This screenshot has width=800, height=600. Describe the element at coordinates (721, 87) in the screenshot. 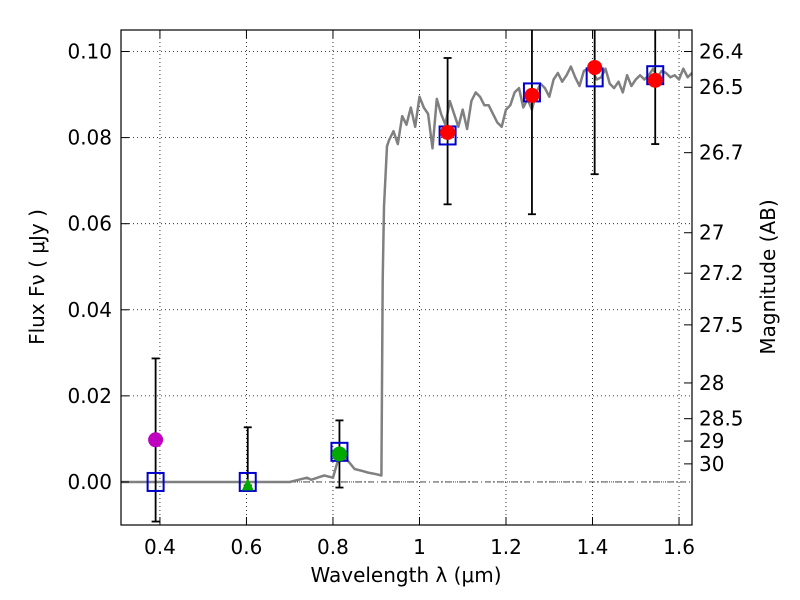

I see `y2-tick-label: 26.5` at that location.